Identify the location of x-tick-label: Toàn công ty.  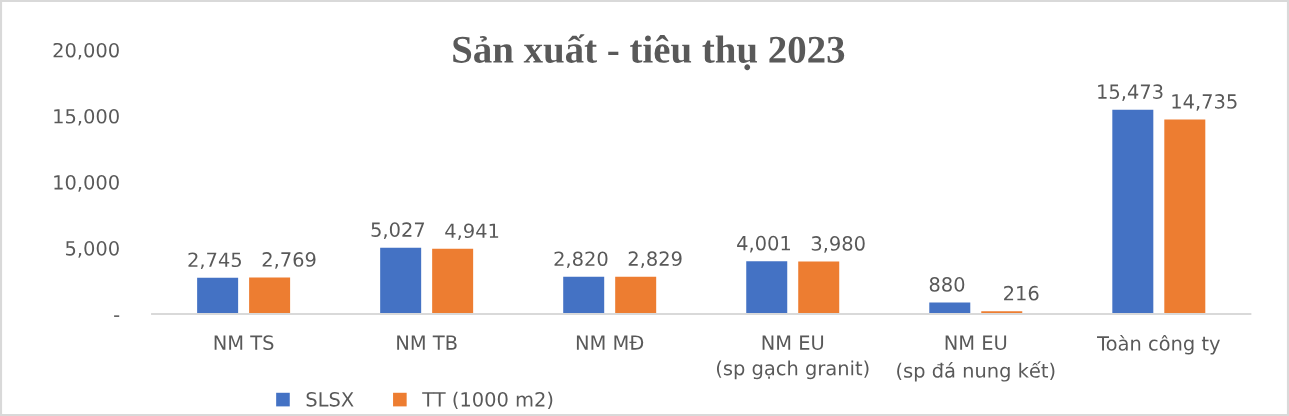
(1158, 344).